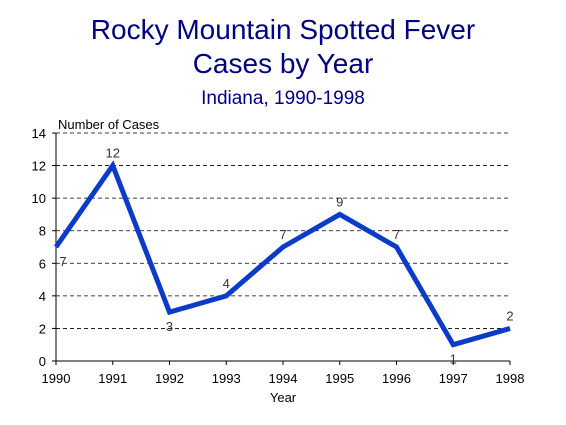 The image size is (566, 425). I want to click on y-tick-label: 4, so click(42, 296).